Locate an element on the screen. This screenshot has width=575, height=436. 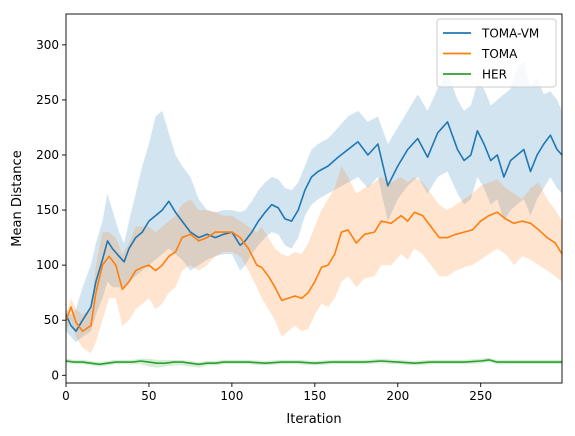
x-tick-label: 100 is located at coordinates (231, 396).